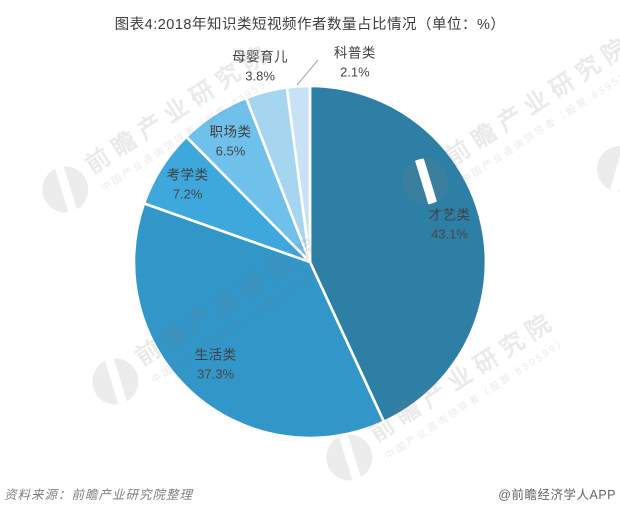 The height and width of the screenshot is (513, 620). Describe the element at coordinates (450, 215) in the screenshot. I see `slice-label-1: 才艺类` at that location.